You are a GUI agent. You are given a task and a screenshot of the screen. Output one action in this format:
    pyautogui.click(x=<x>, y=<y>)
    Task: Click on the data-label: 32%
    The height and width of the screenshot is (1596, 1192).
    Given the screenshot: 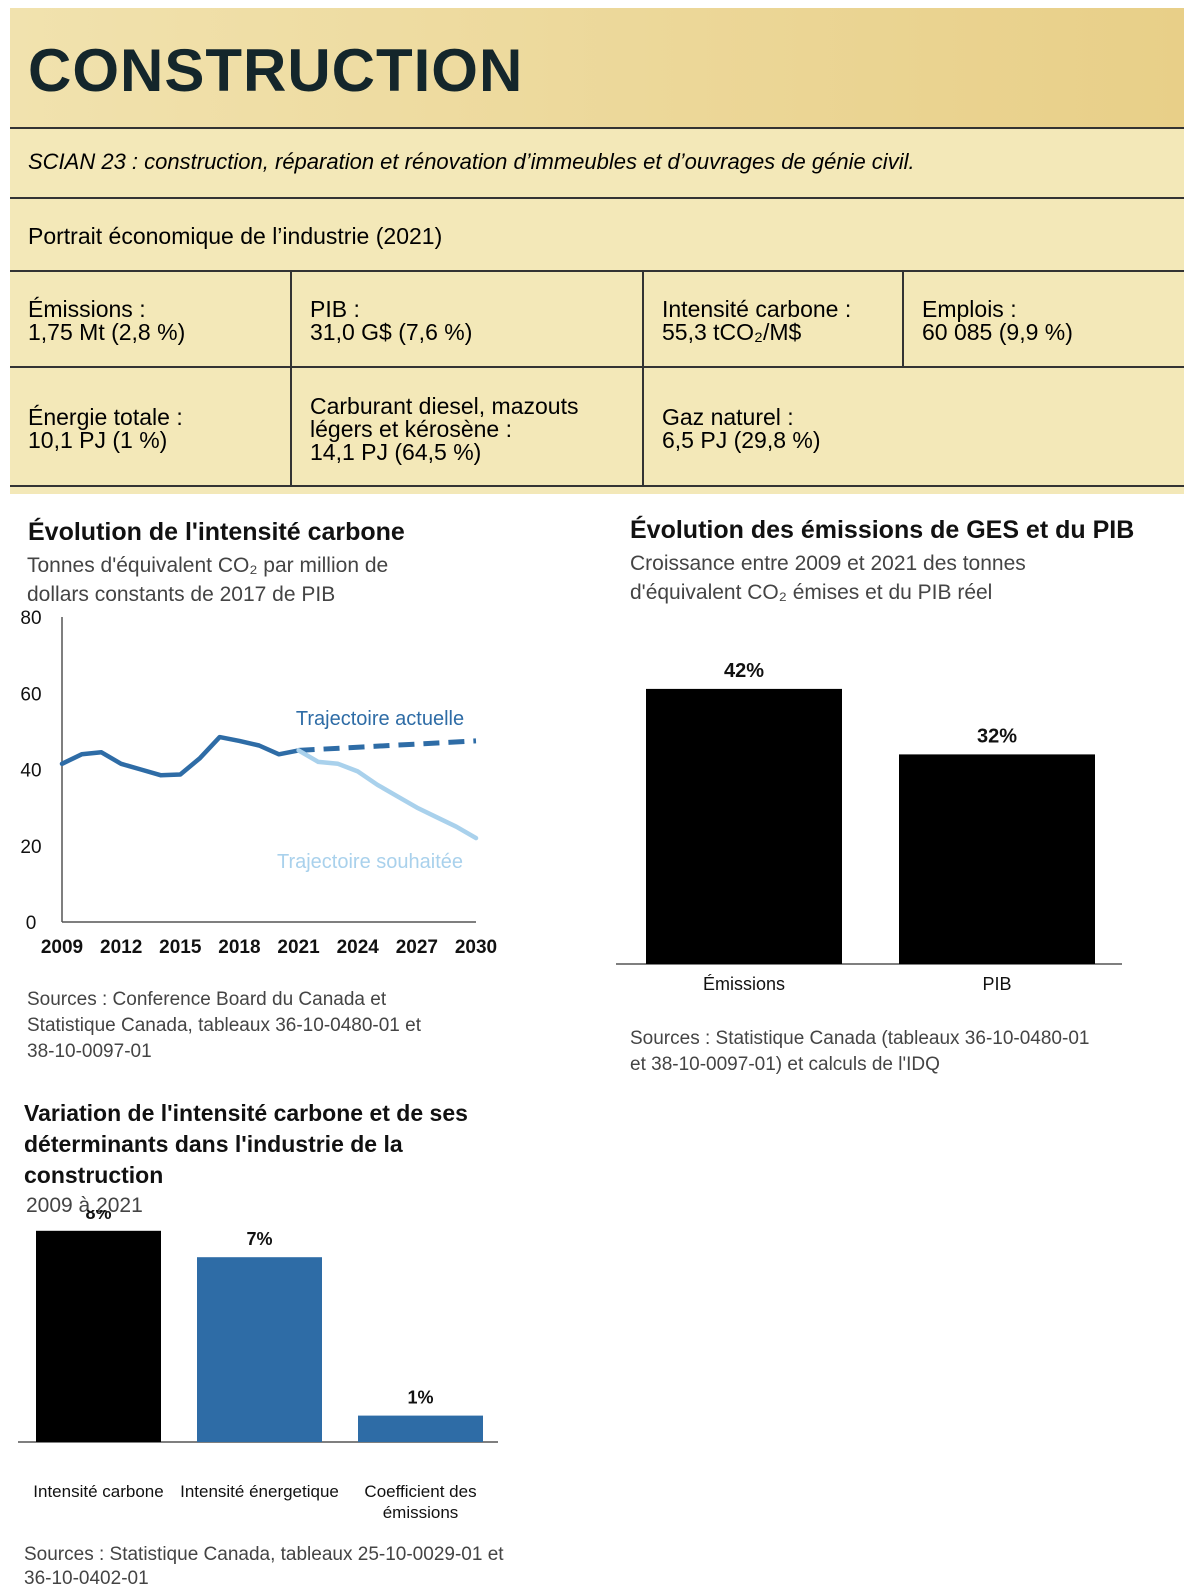 What is the action you would take?
    pyautogui.click(x=997, y=736)
    